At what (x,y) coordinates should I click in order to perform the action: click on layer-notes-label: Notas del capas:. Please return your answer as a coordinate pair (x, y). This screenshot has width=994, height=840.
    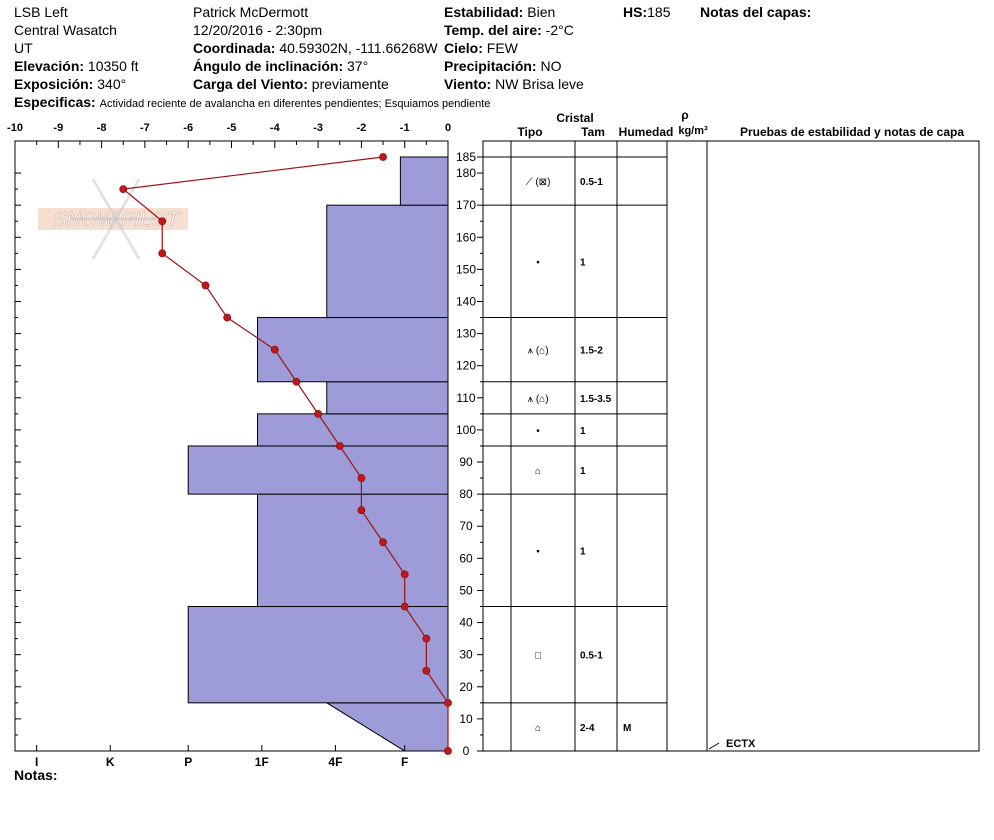
    Looking at the image, I should click on (756, 12).